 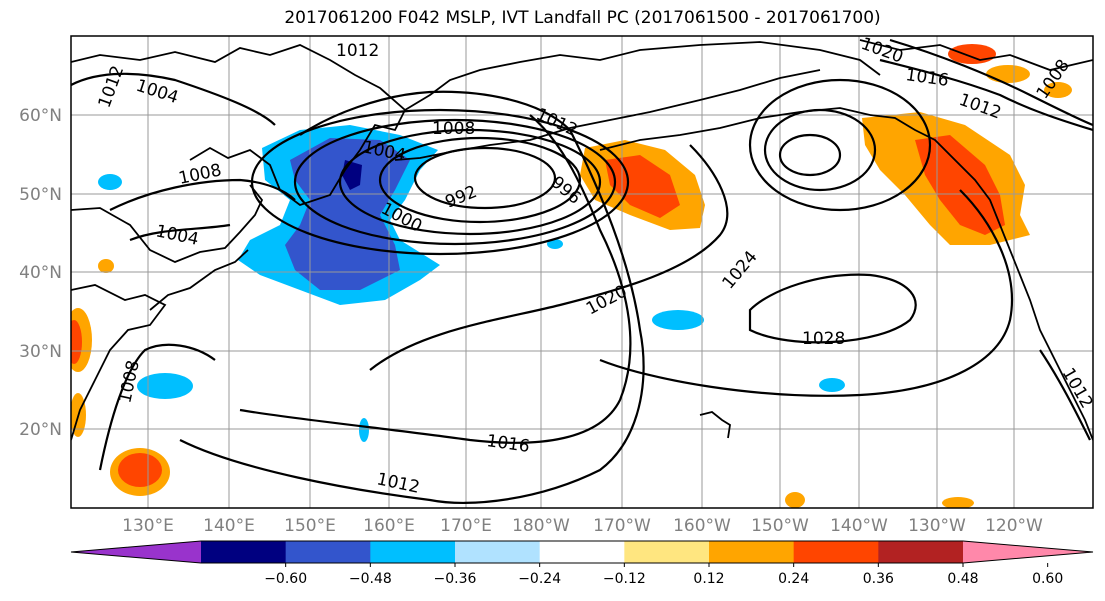 What do you see at coordinates (715, 425) in the screenshot?
I see `coastline-hawaii` at bounding box center [715, 425].